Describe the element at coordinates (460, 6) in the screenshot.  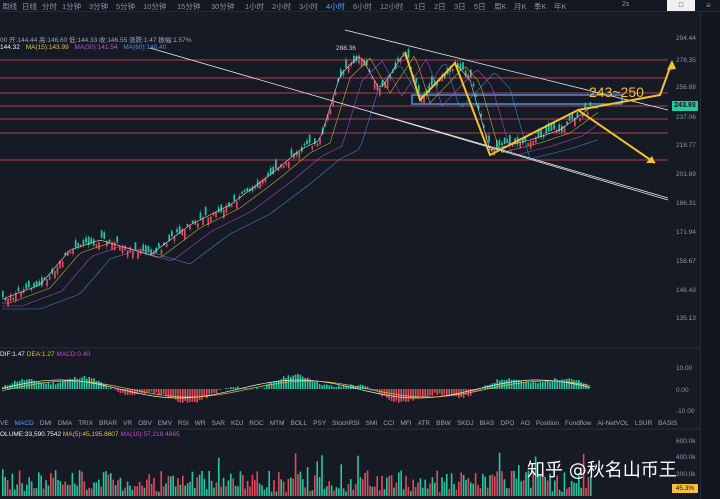
I see `timeframe-17: 3日` at that location.